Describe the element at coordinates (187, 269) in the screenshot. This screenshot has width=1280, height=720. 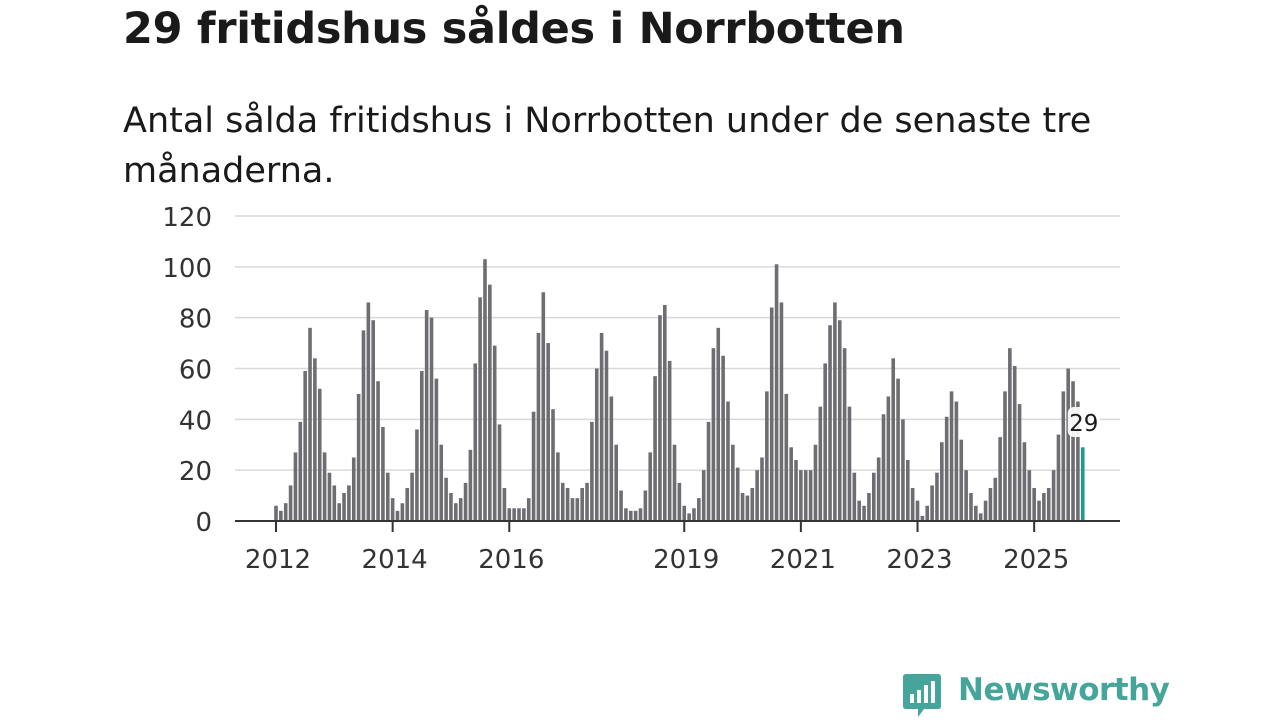
I see `y-tick-label: 100` at that location.